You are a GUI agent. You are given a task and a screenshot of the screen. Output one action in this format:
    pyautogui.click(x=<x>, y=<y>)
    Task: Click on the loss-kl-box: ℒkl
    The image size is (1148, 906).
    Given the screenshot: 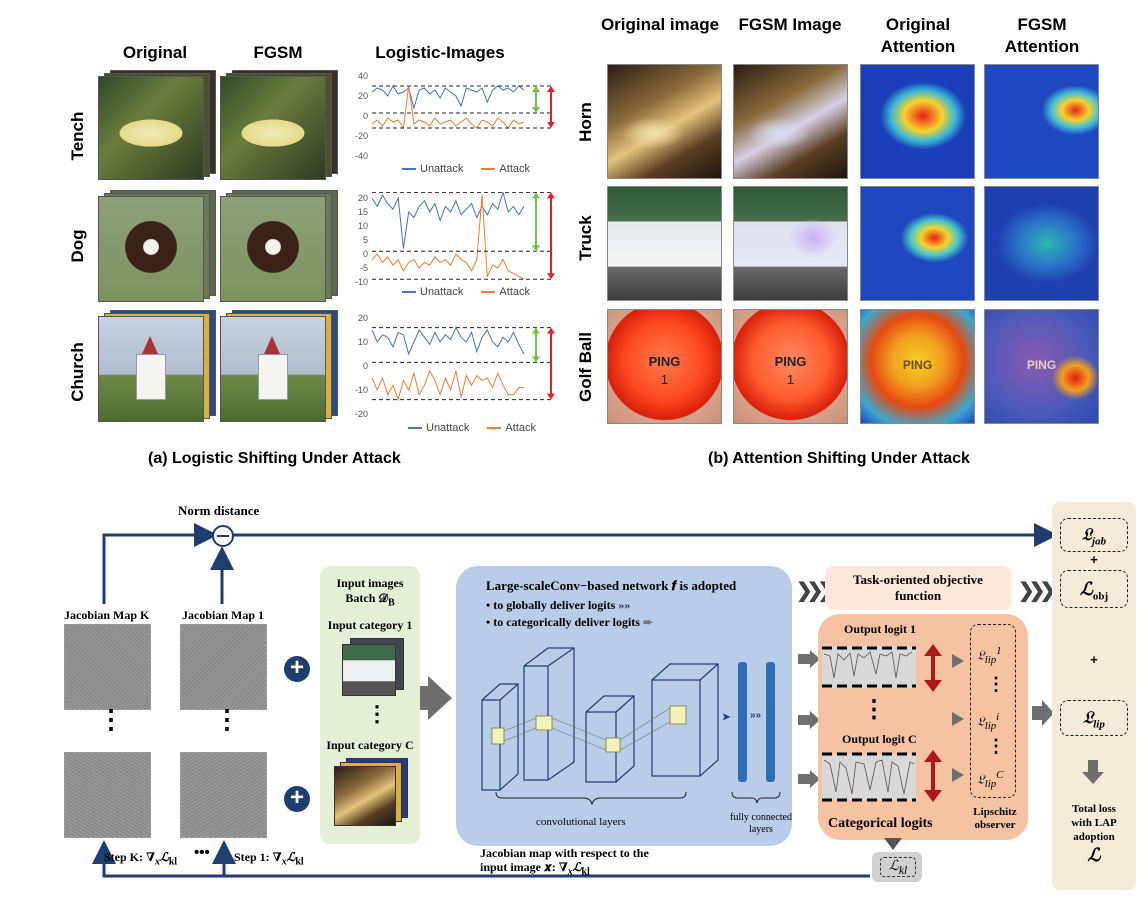 What is the action you would take?
    pyautogui.click(x=897, y=867)
    